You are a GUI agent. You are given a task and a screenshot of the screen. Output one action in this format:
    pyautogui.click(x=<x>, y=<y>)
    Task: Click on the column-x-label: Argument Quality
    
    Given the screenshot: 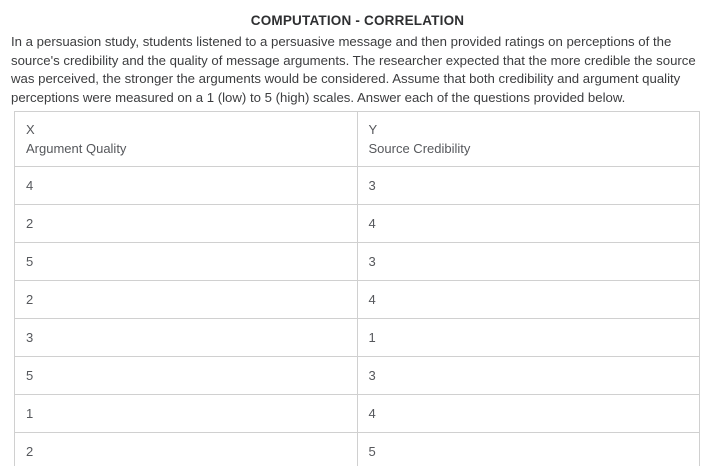 What is the action you would take?
    pyautogui.click(x=76, y=148)
    